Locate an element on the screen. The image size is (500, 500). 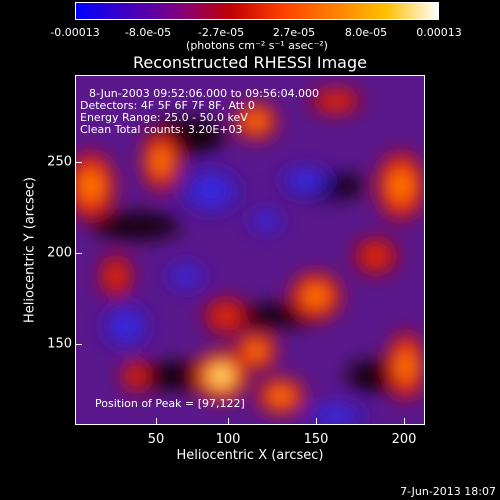
x-tick-label: 150 is located at coordinates (316, 439).